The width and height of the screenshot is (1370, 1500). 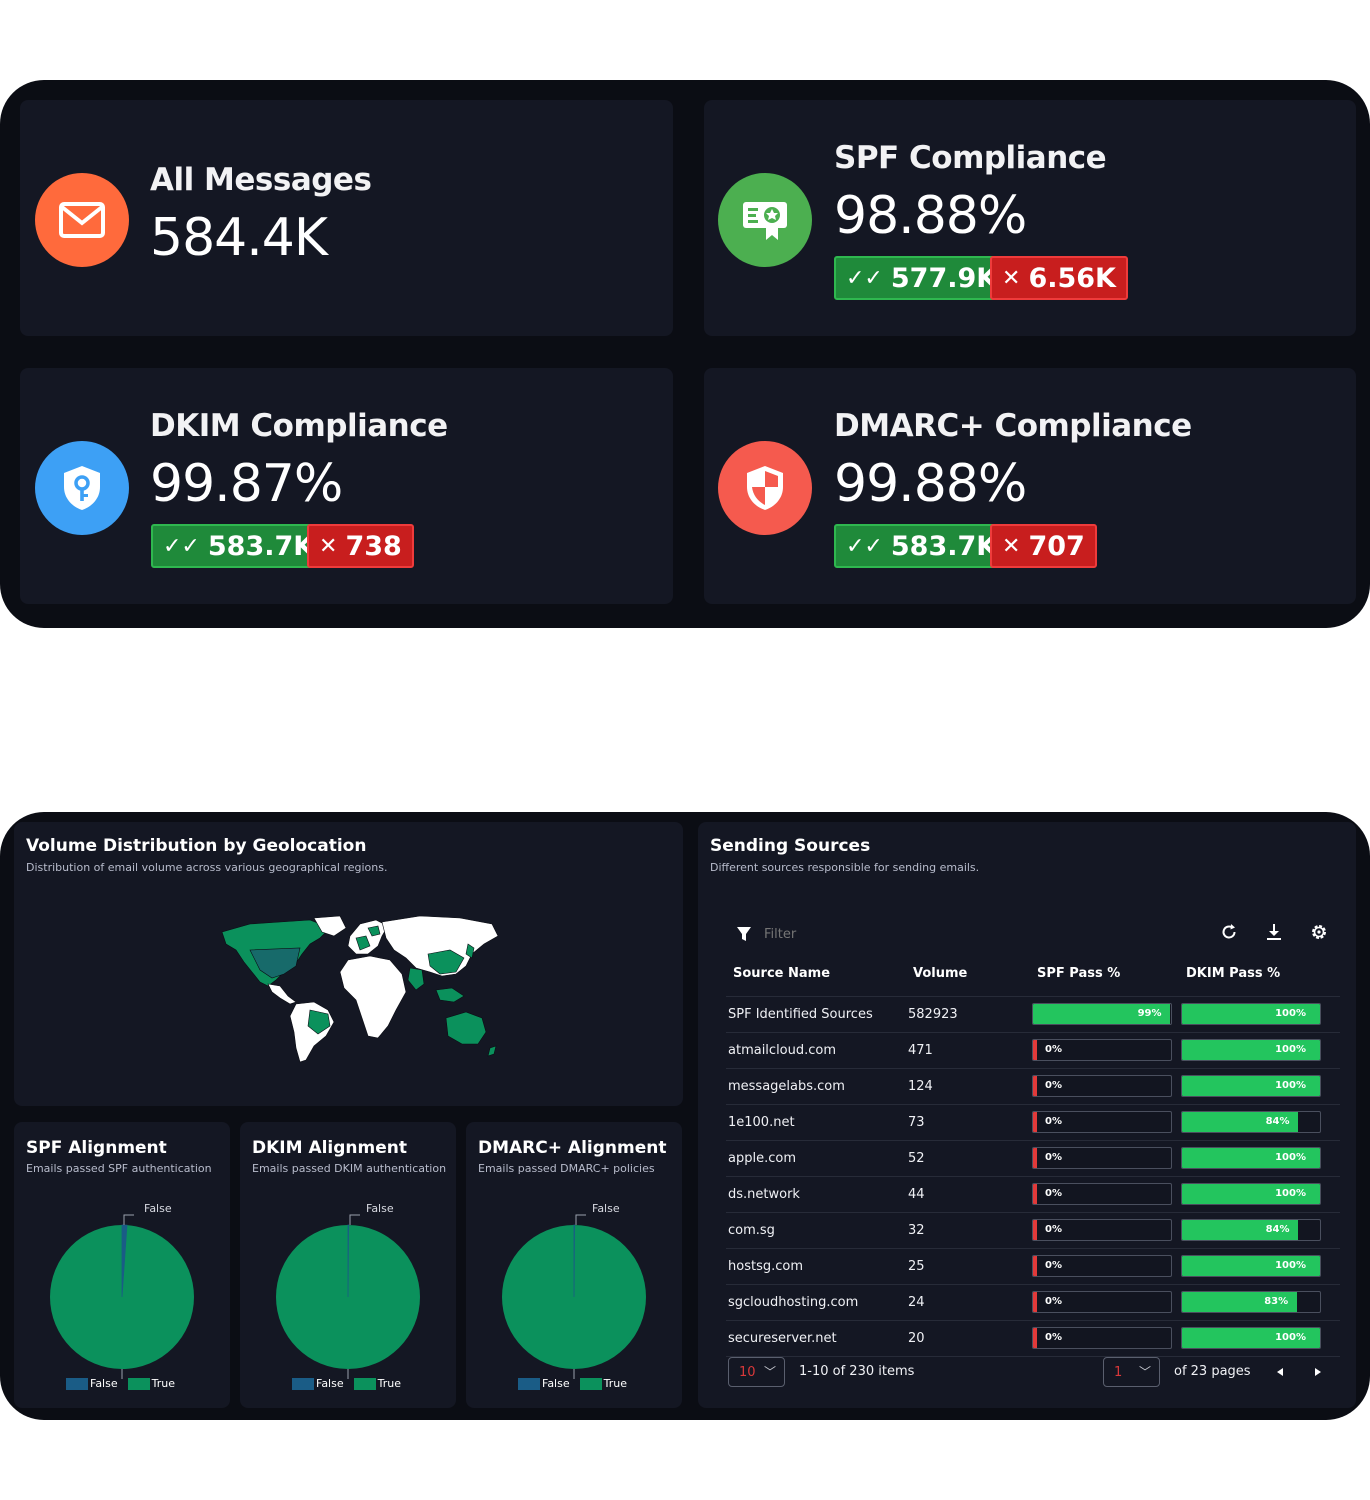 What do you see at coordinates (1229, 932) in the screenshot?
I see `refresh-icon` at bounding box center [1229, 932].